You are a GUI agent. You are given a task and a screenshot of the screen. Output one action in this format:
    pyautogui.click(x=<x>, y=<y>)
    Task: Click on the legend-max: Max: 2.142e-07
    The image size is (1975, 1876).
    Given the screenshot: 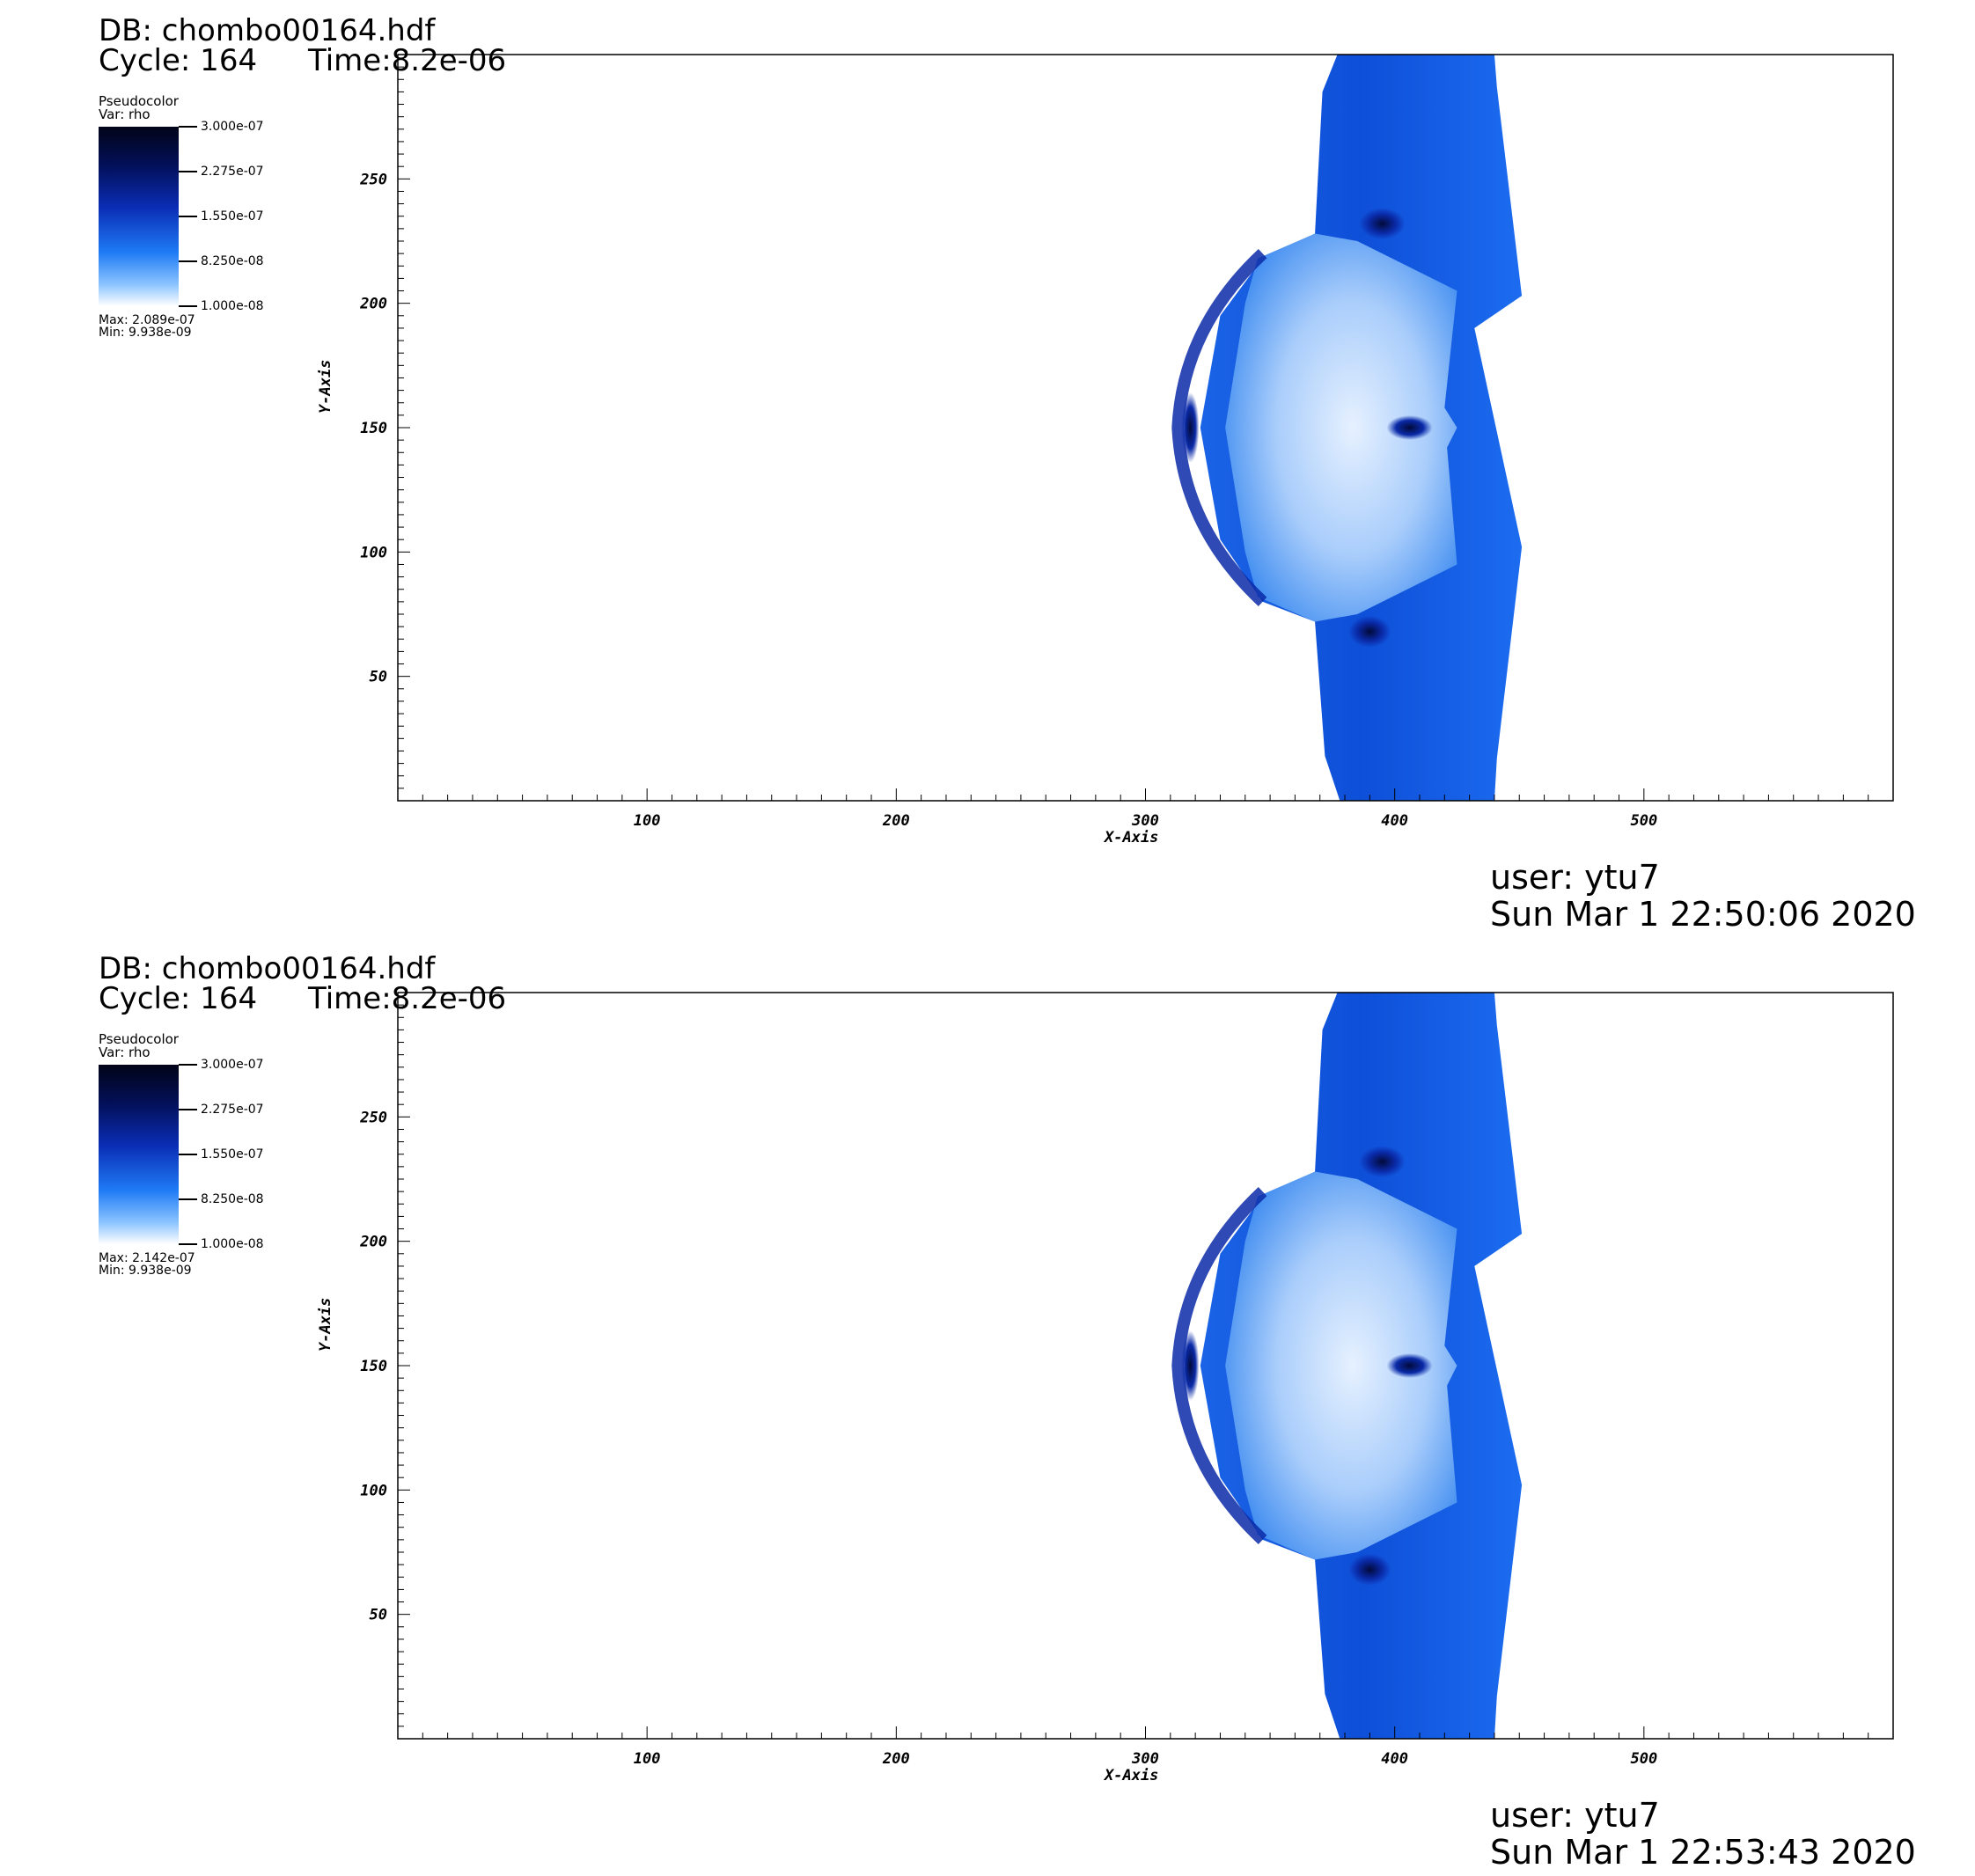 What is the action you would take?
    pyautogui.click(x=147, y=1258)
    